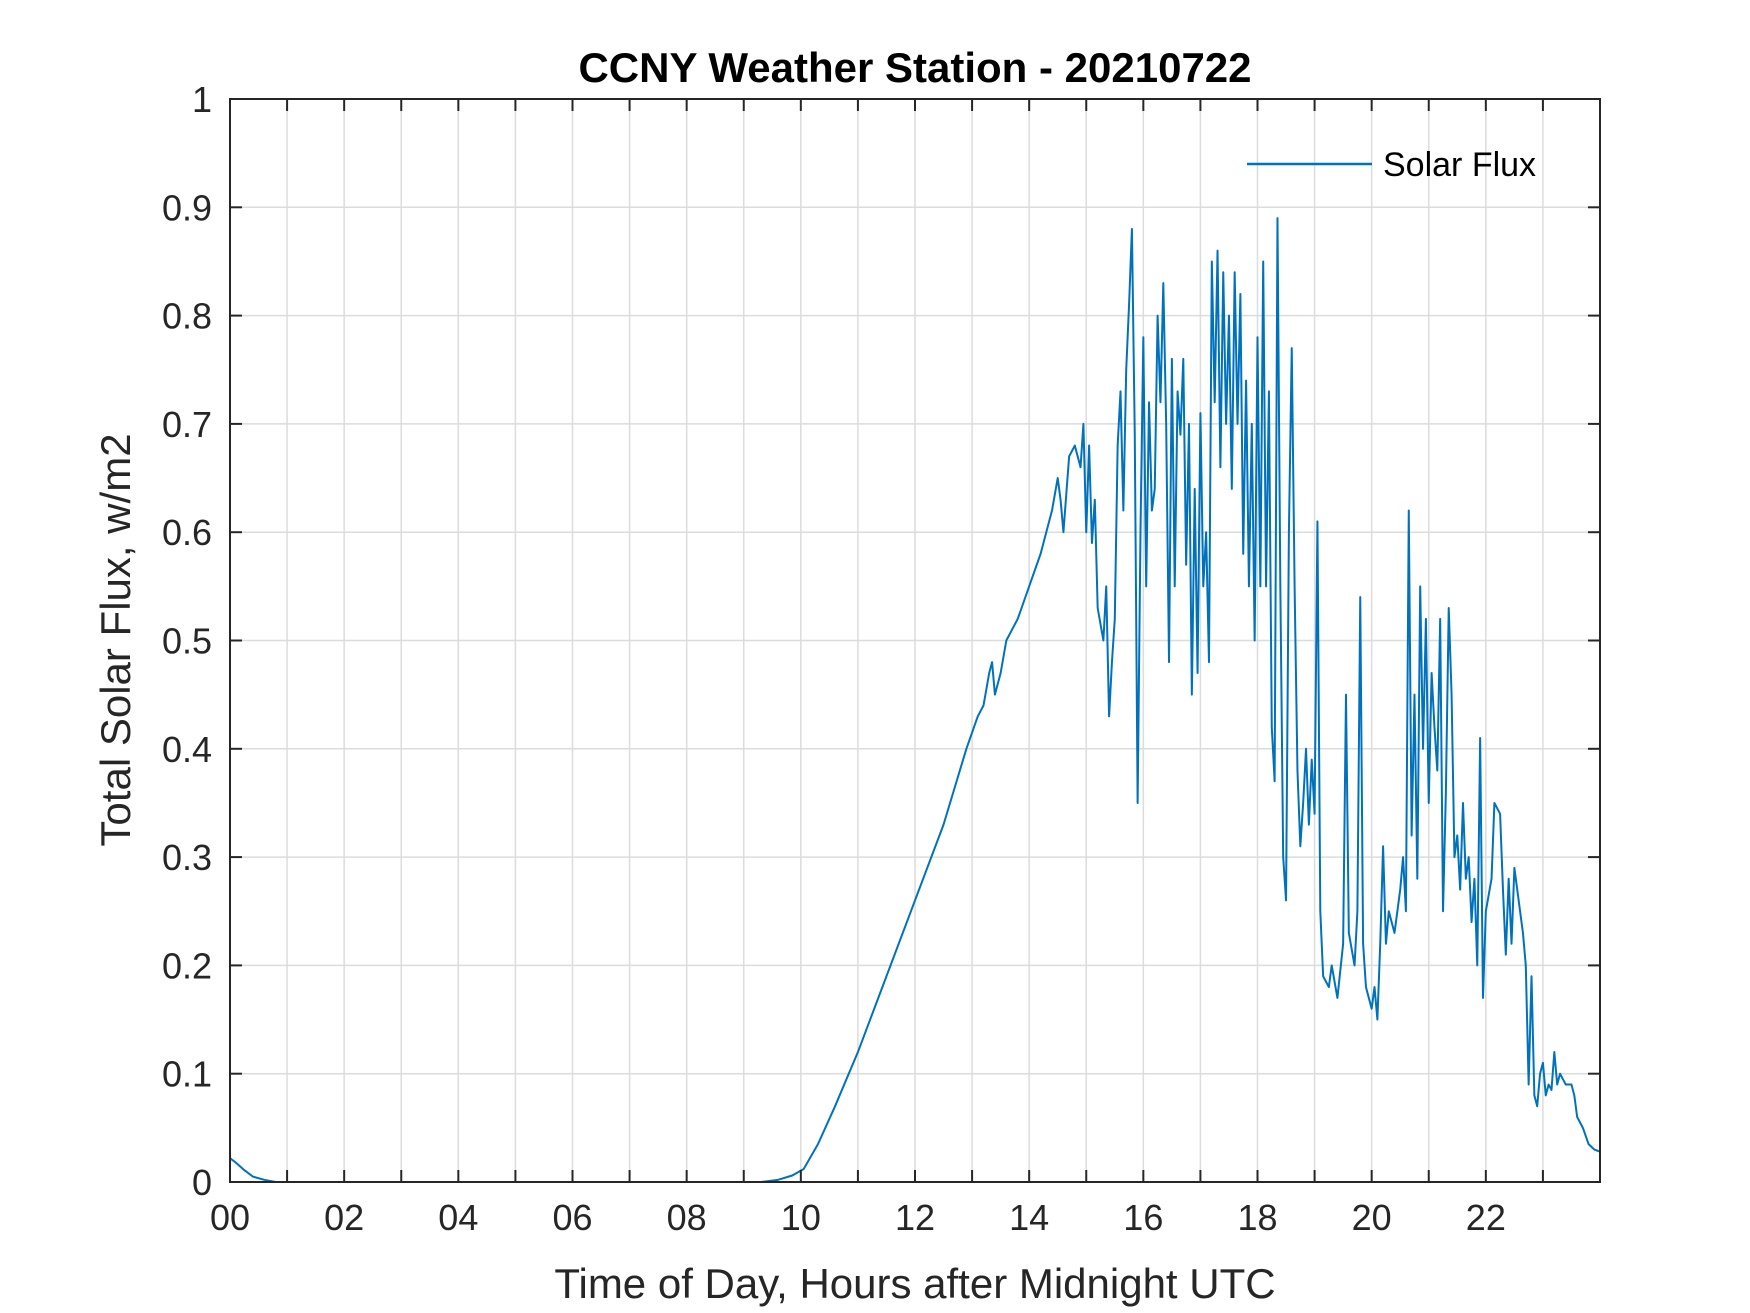 This screenshot has width=1750, height=1313. What do you see at coordinates (187, 857) in the screenshot?
I see `y-tick-label-3: 0.3` at bounding box center [187, 857].